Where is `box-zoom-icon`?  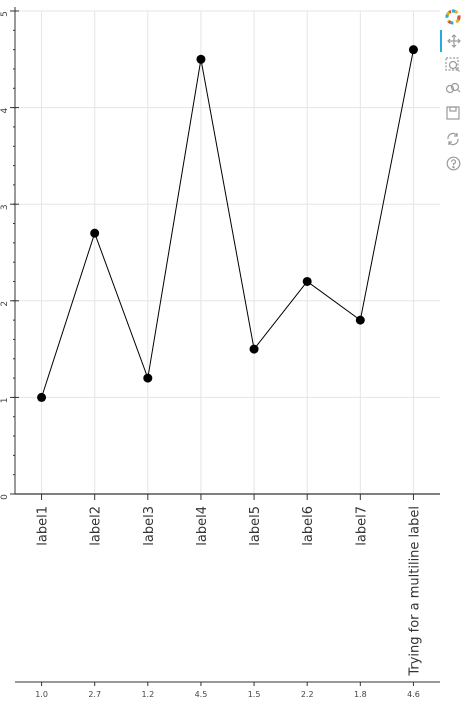
box-zoom-icon is located at coordinates (453, 65).